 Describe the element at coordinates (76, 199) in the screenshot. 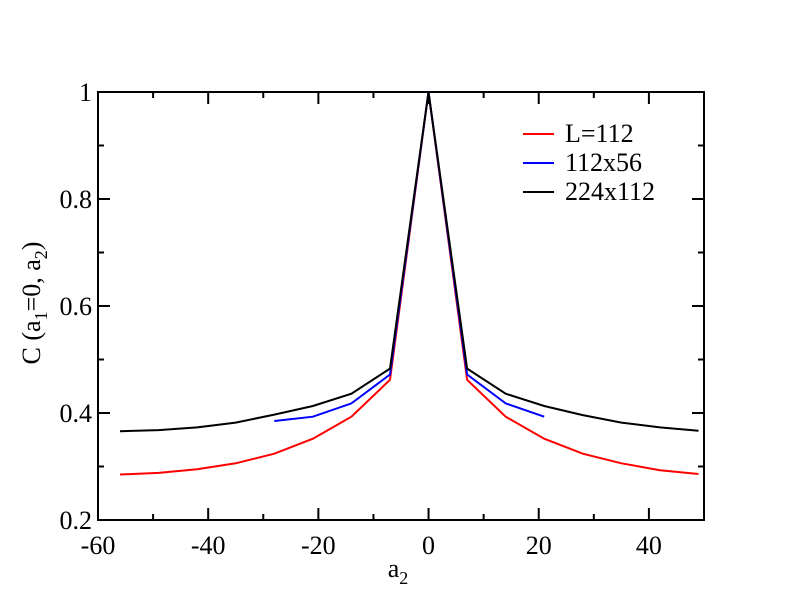

I see `y-tick-label: 0.8` at that location.